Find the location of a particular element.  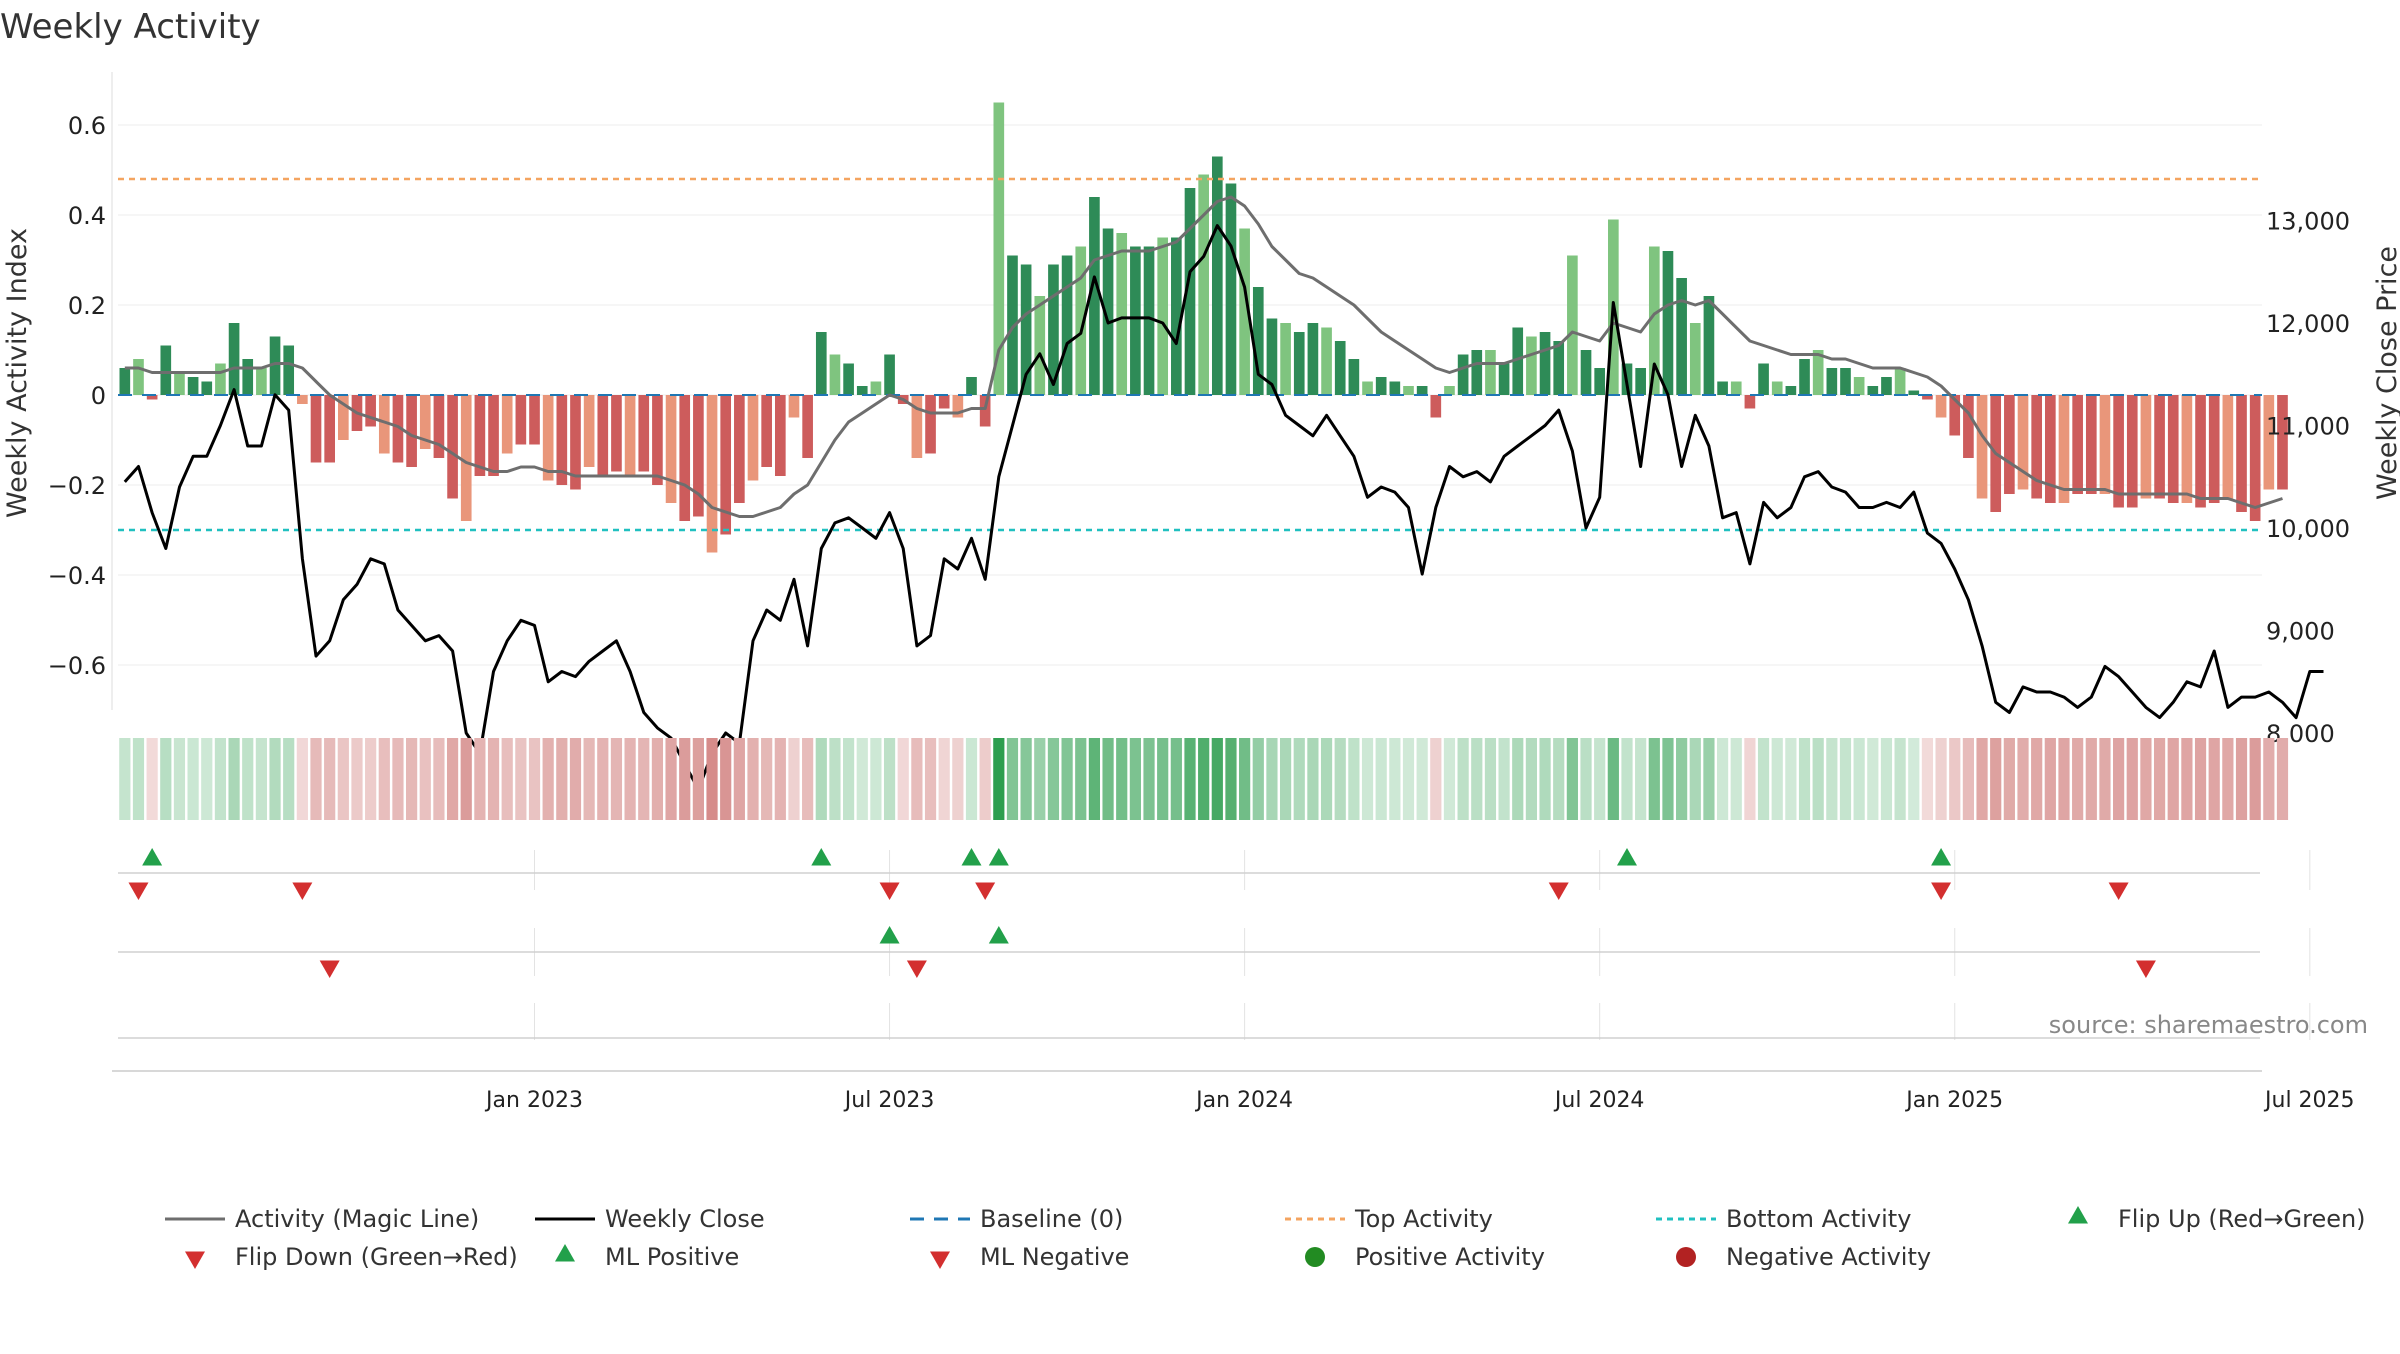

legend-label: Negative Activity is located at coordinates (1828, 1257).